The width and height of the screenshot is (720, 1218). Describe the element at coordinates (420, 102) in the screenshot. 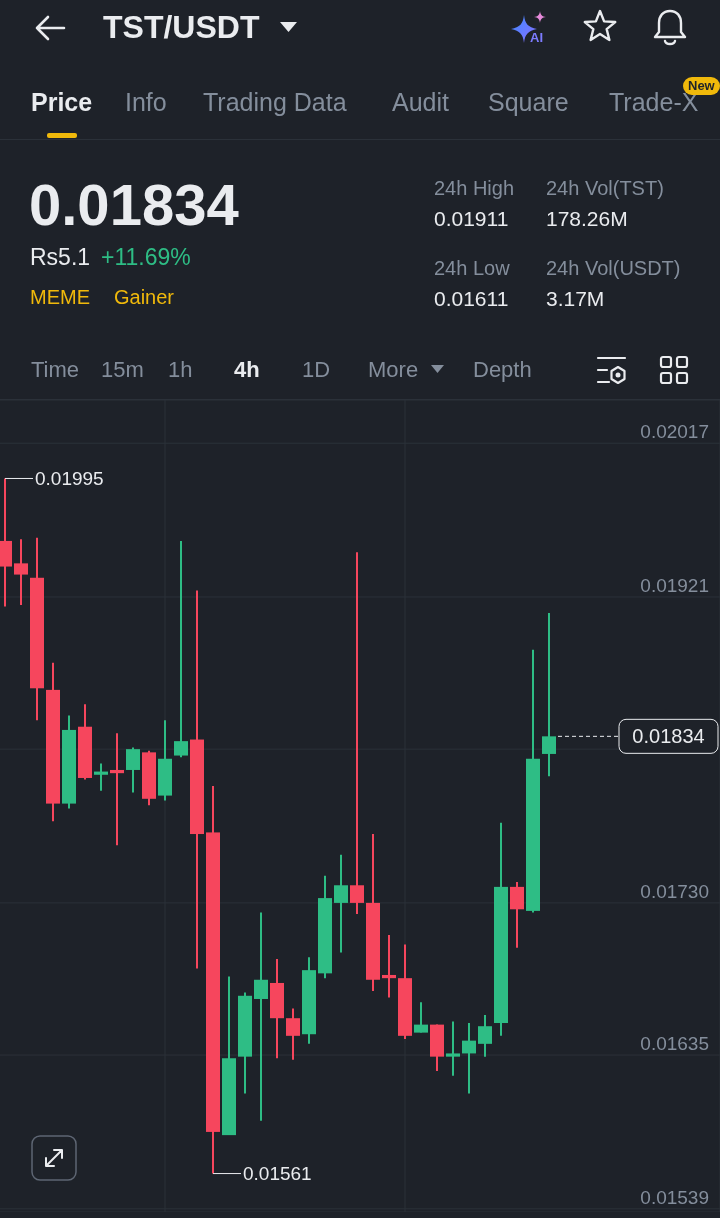

I see `text: Audit` at that location.